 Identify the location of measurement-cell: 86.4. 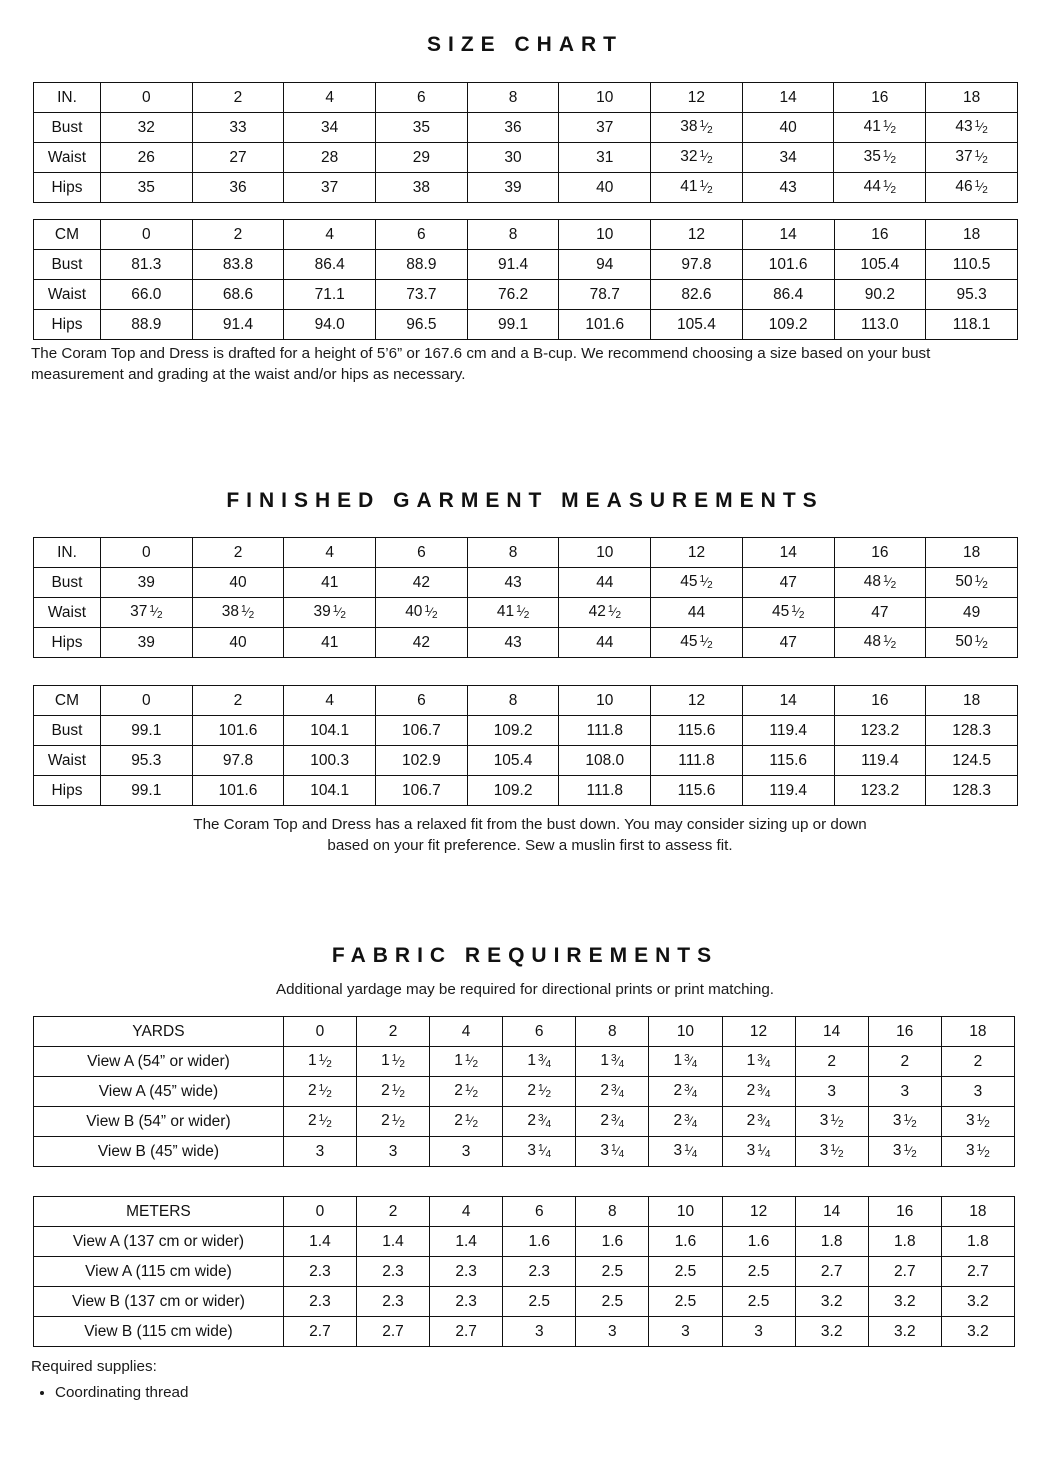
(788, 294).